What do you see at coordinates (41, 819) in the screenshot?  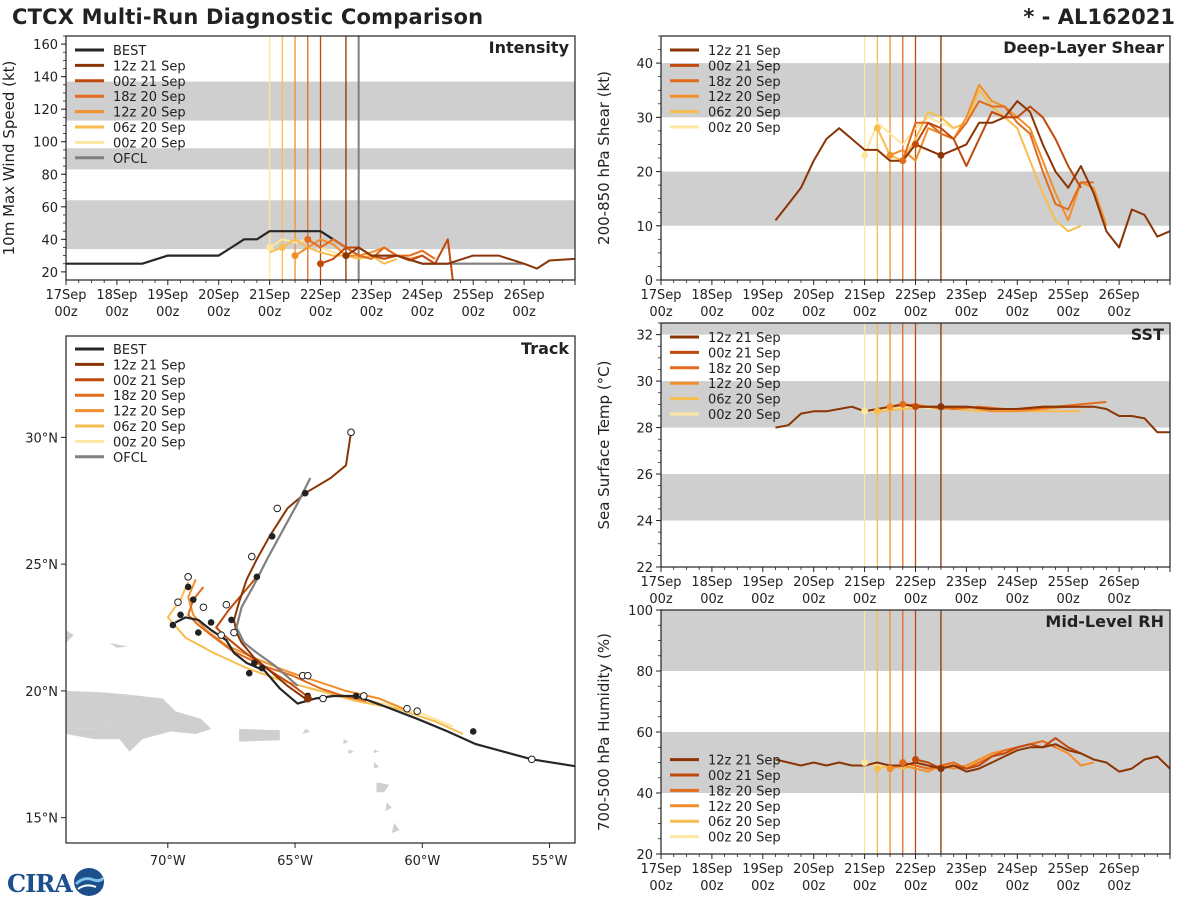 I see `y-tick-label: 15°N` at bounding box center [41, 819].